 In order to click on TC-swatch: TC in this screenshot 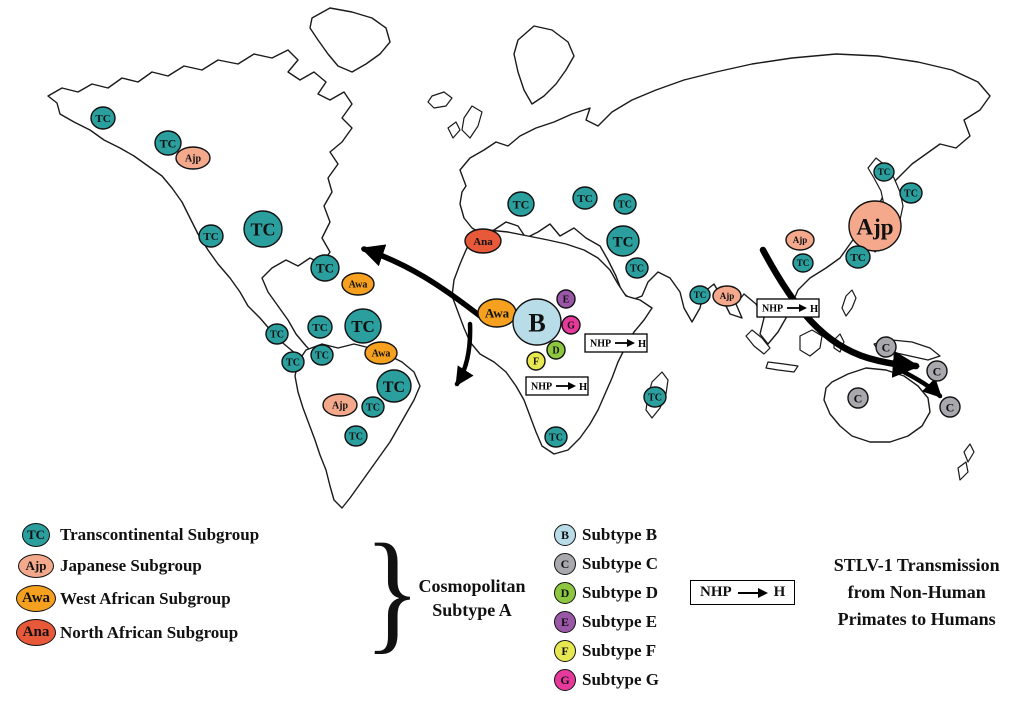, I will do `click(36, 535)`.